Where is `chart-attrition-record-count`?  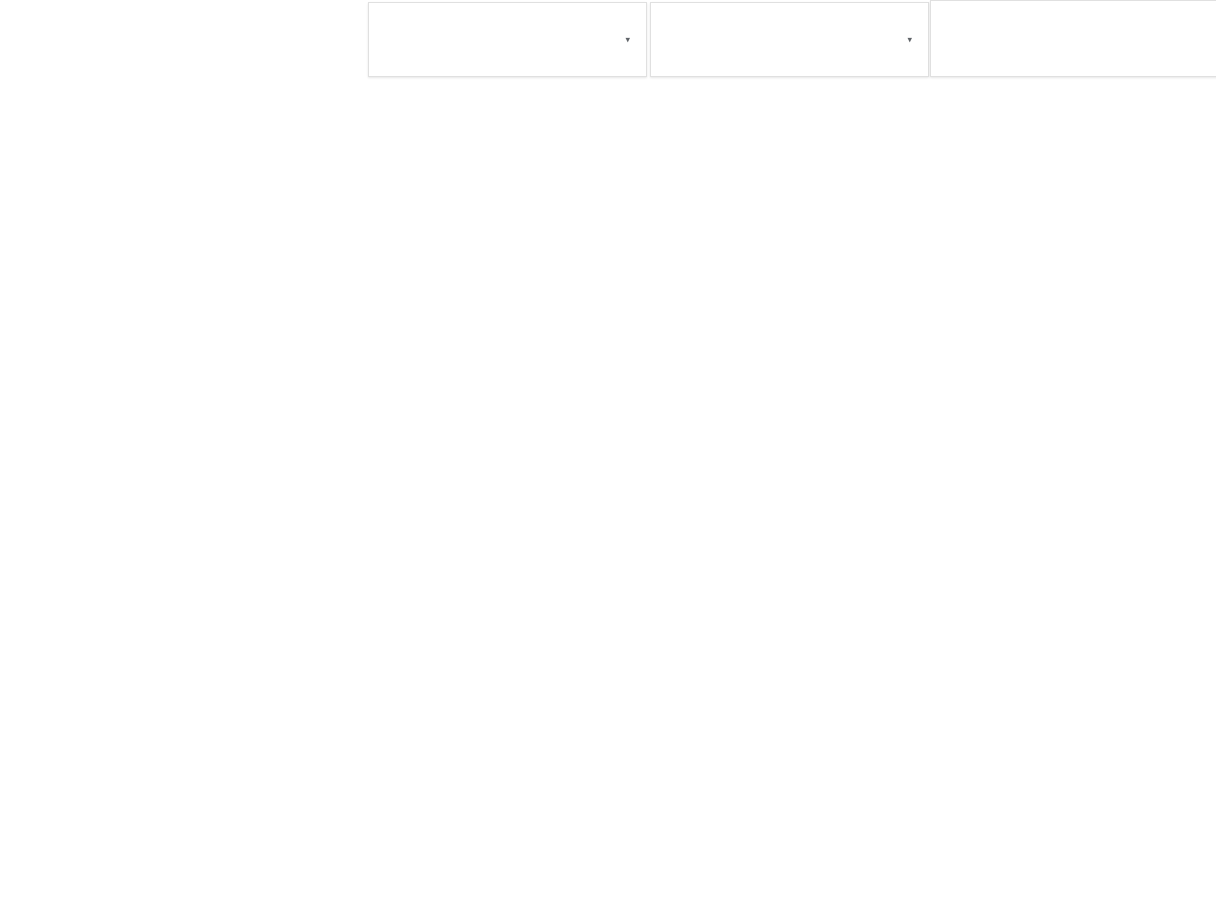
chart-attrition-record-count is located at coordinates (192, 822).